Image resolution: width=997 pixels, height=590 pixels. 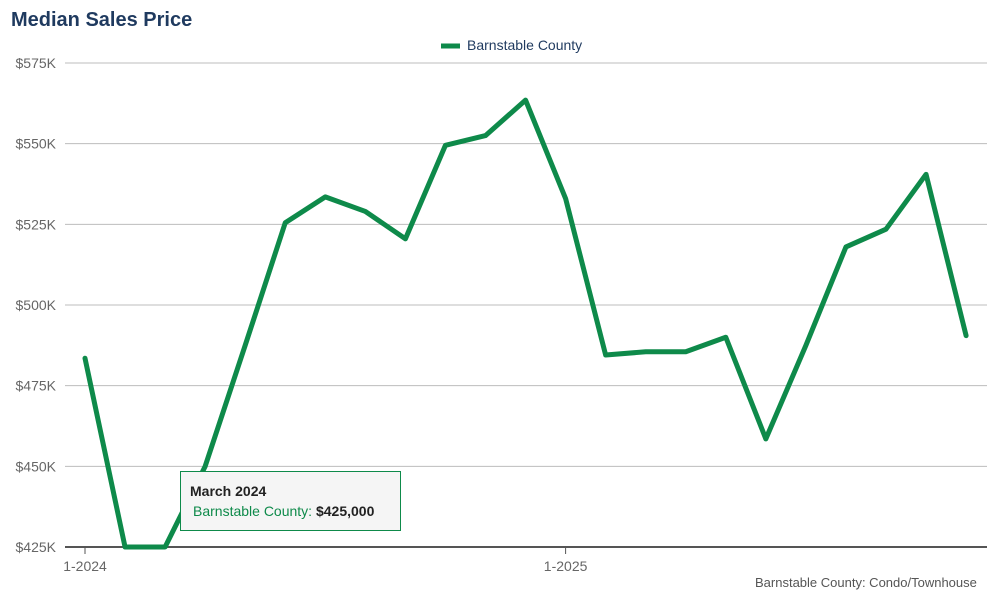 What do you see at coordinates (36, 224) in the screenshot?
I see `y-tick-label: $525K` at bounding box center [36, 224].